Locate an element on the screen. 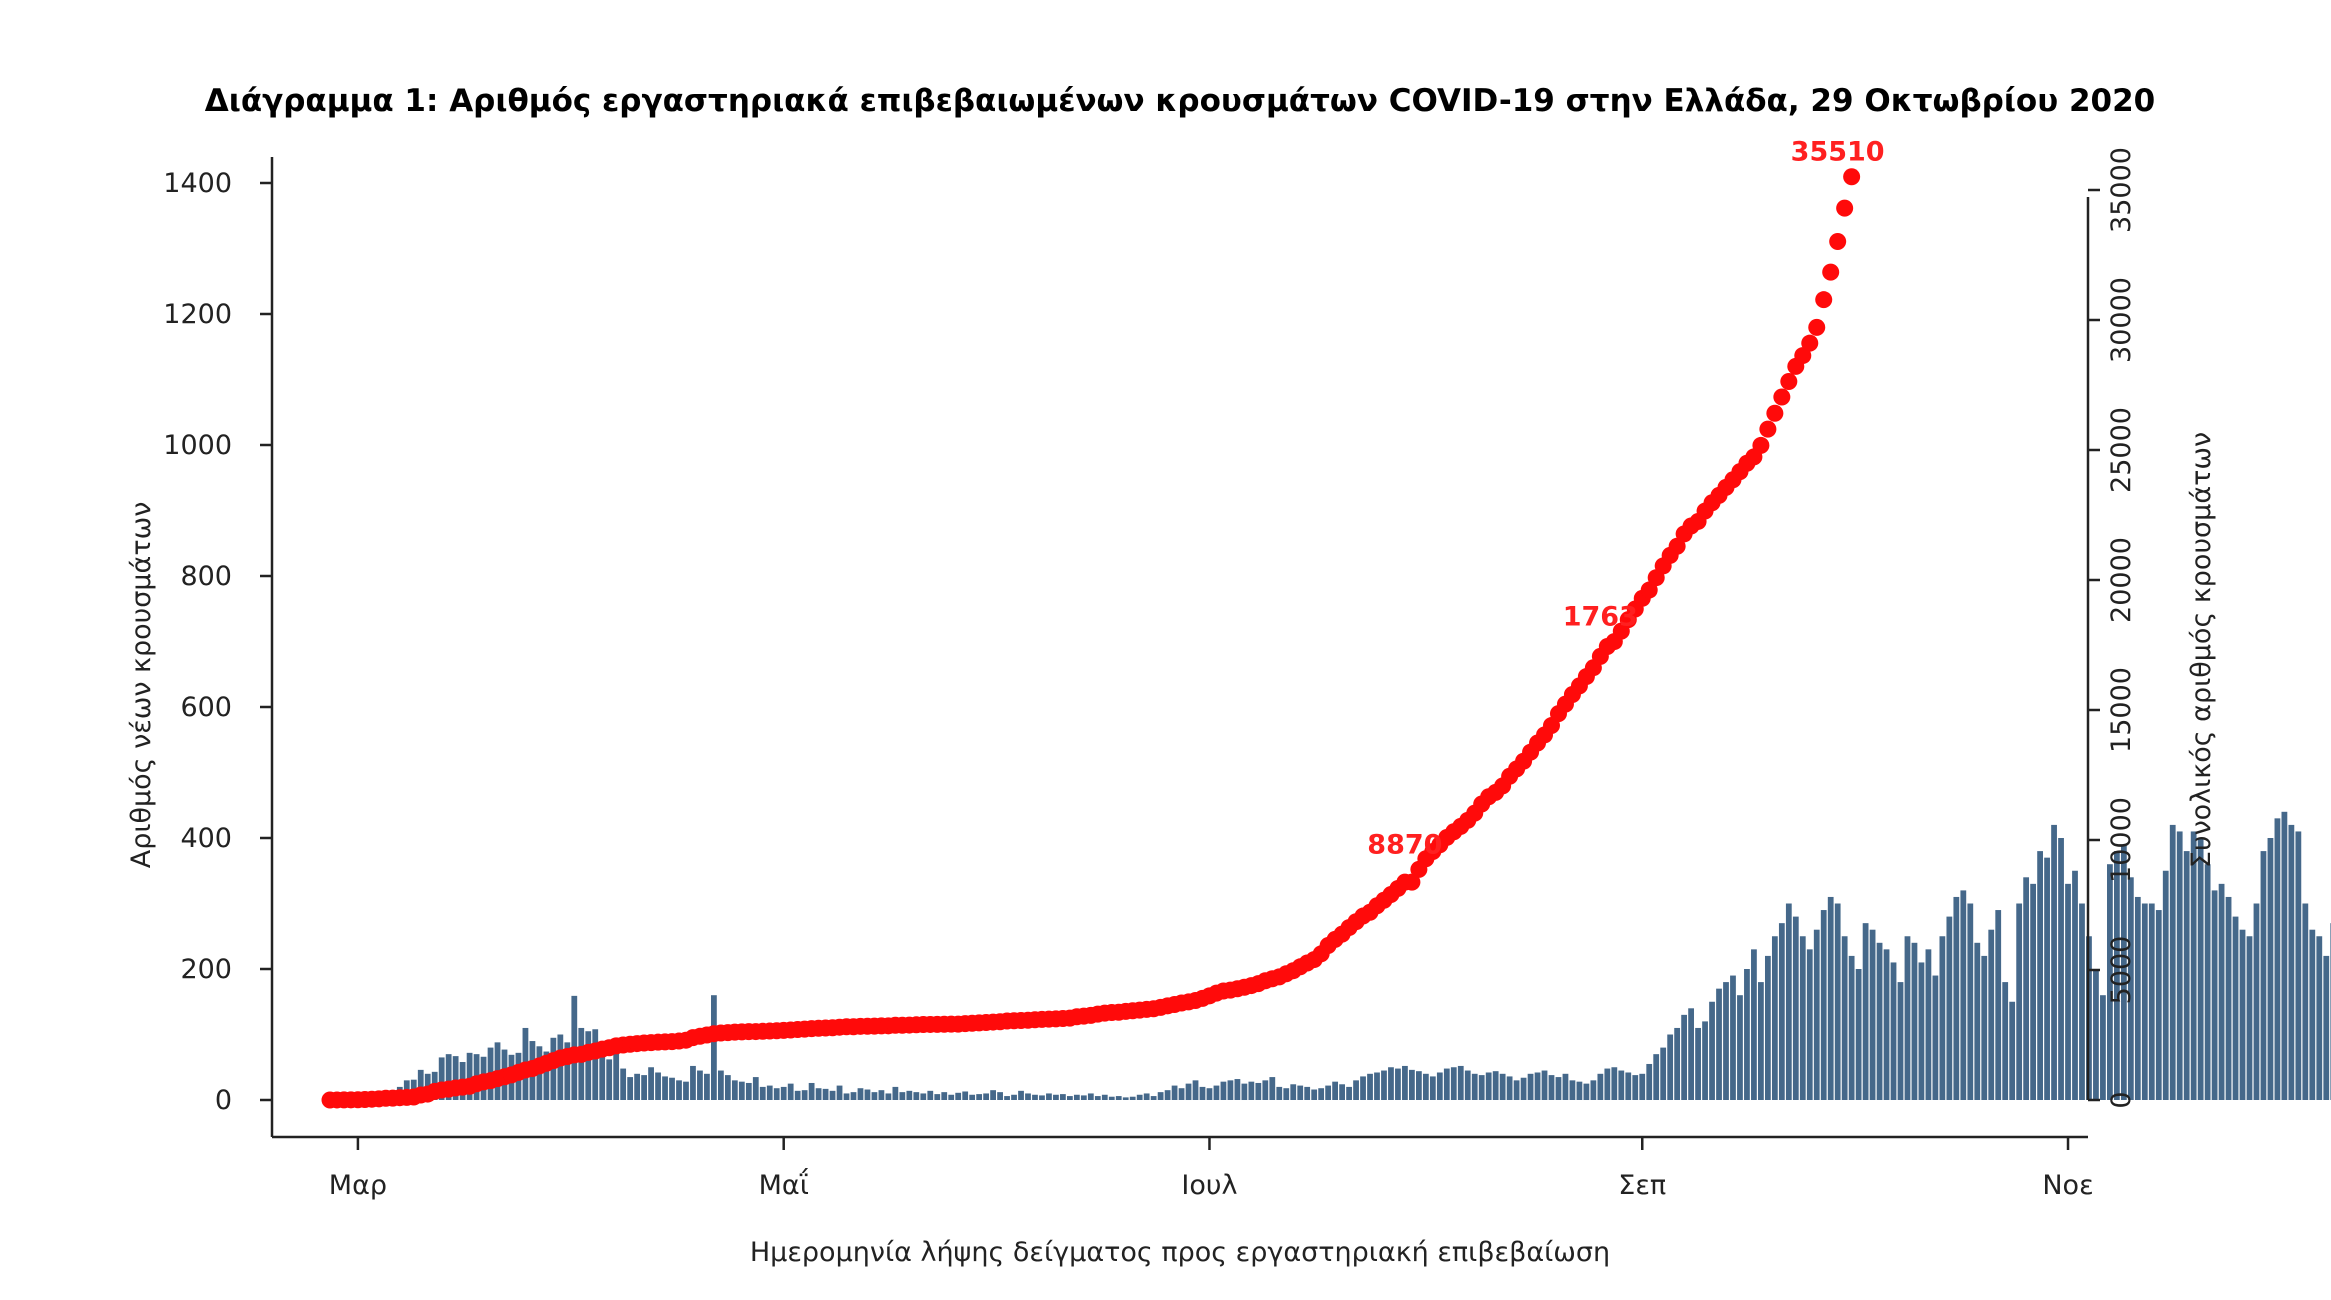 This screenshot has height=1300, width=2331. x-tick-label: Σεπ is located at coordinates (1642, 1185).